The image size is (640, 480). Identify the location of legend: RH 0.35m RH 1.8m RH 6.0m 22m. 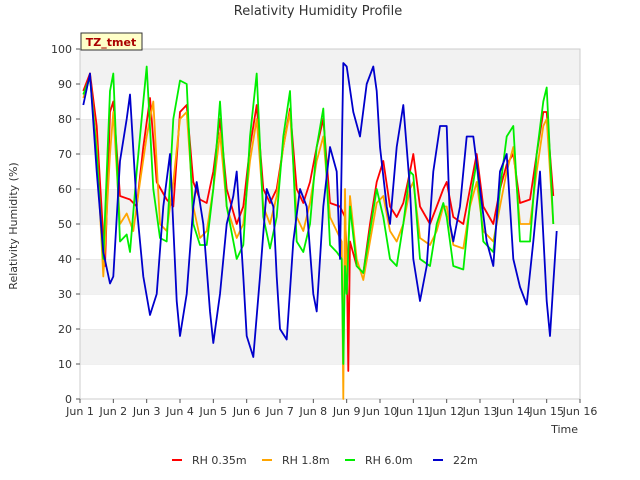
(325, 460).